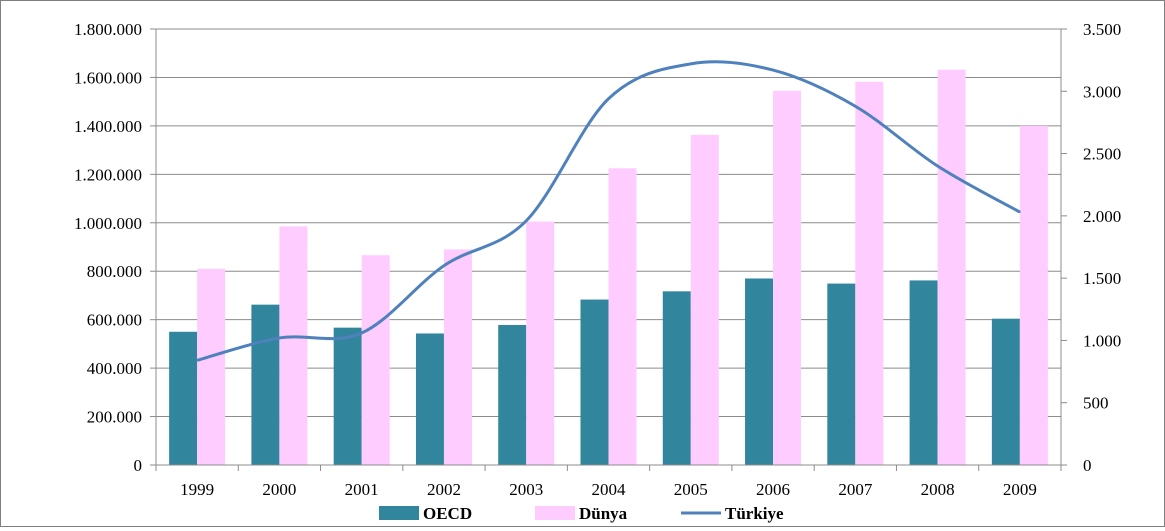 Image resolution: width=1165 pixels, height=531 pixels. Describe the element at coordinates (361, 333) in the screenshot. I see `point-2001` at that location.